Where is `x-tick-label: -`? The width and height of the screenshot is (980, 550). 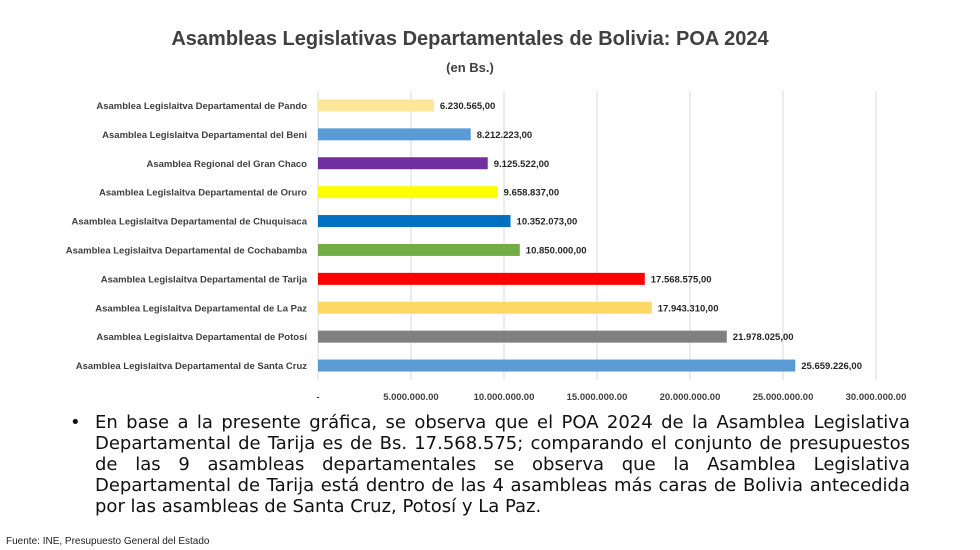
x-tick-label: - is located at coordinates (317, 396).